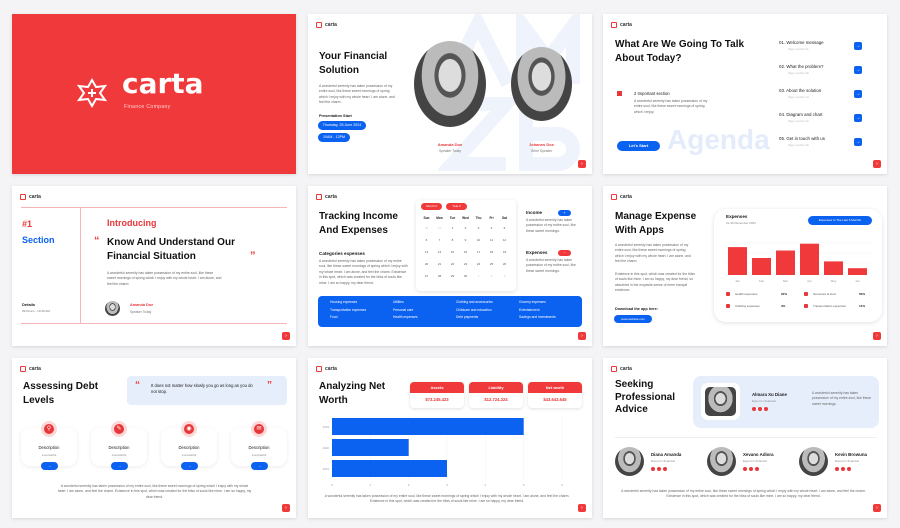 This screenshot has width=900, height=528. What do you see at coordinates (439, 264) in the screenshot?
I see `calendar-day: 21` at bounding box center [439, 264].